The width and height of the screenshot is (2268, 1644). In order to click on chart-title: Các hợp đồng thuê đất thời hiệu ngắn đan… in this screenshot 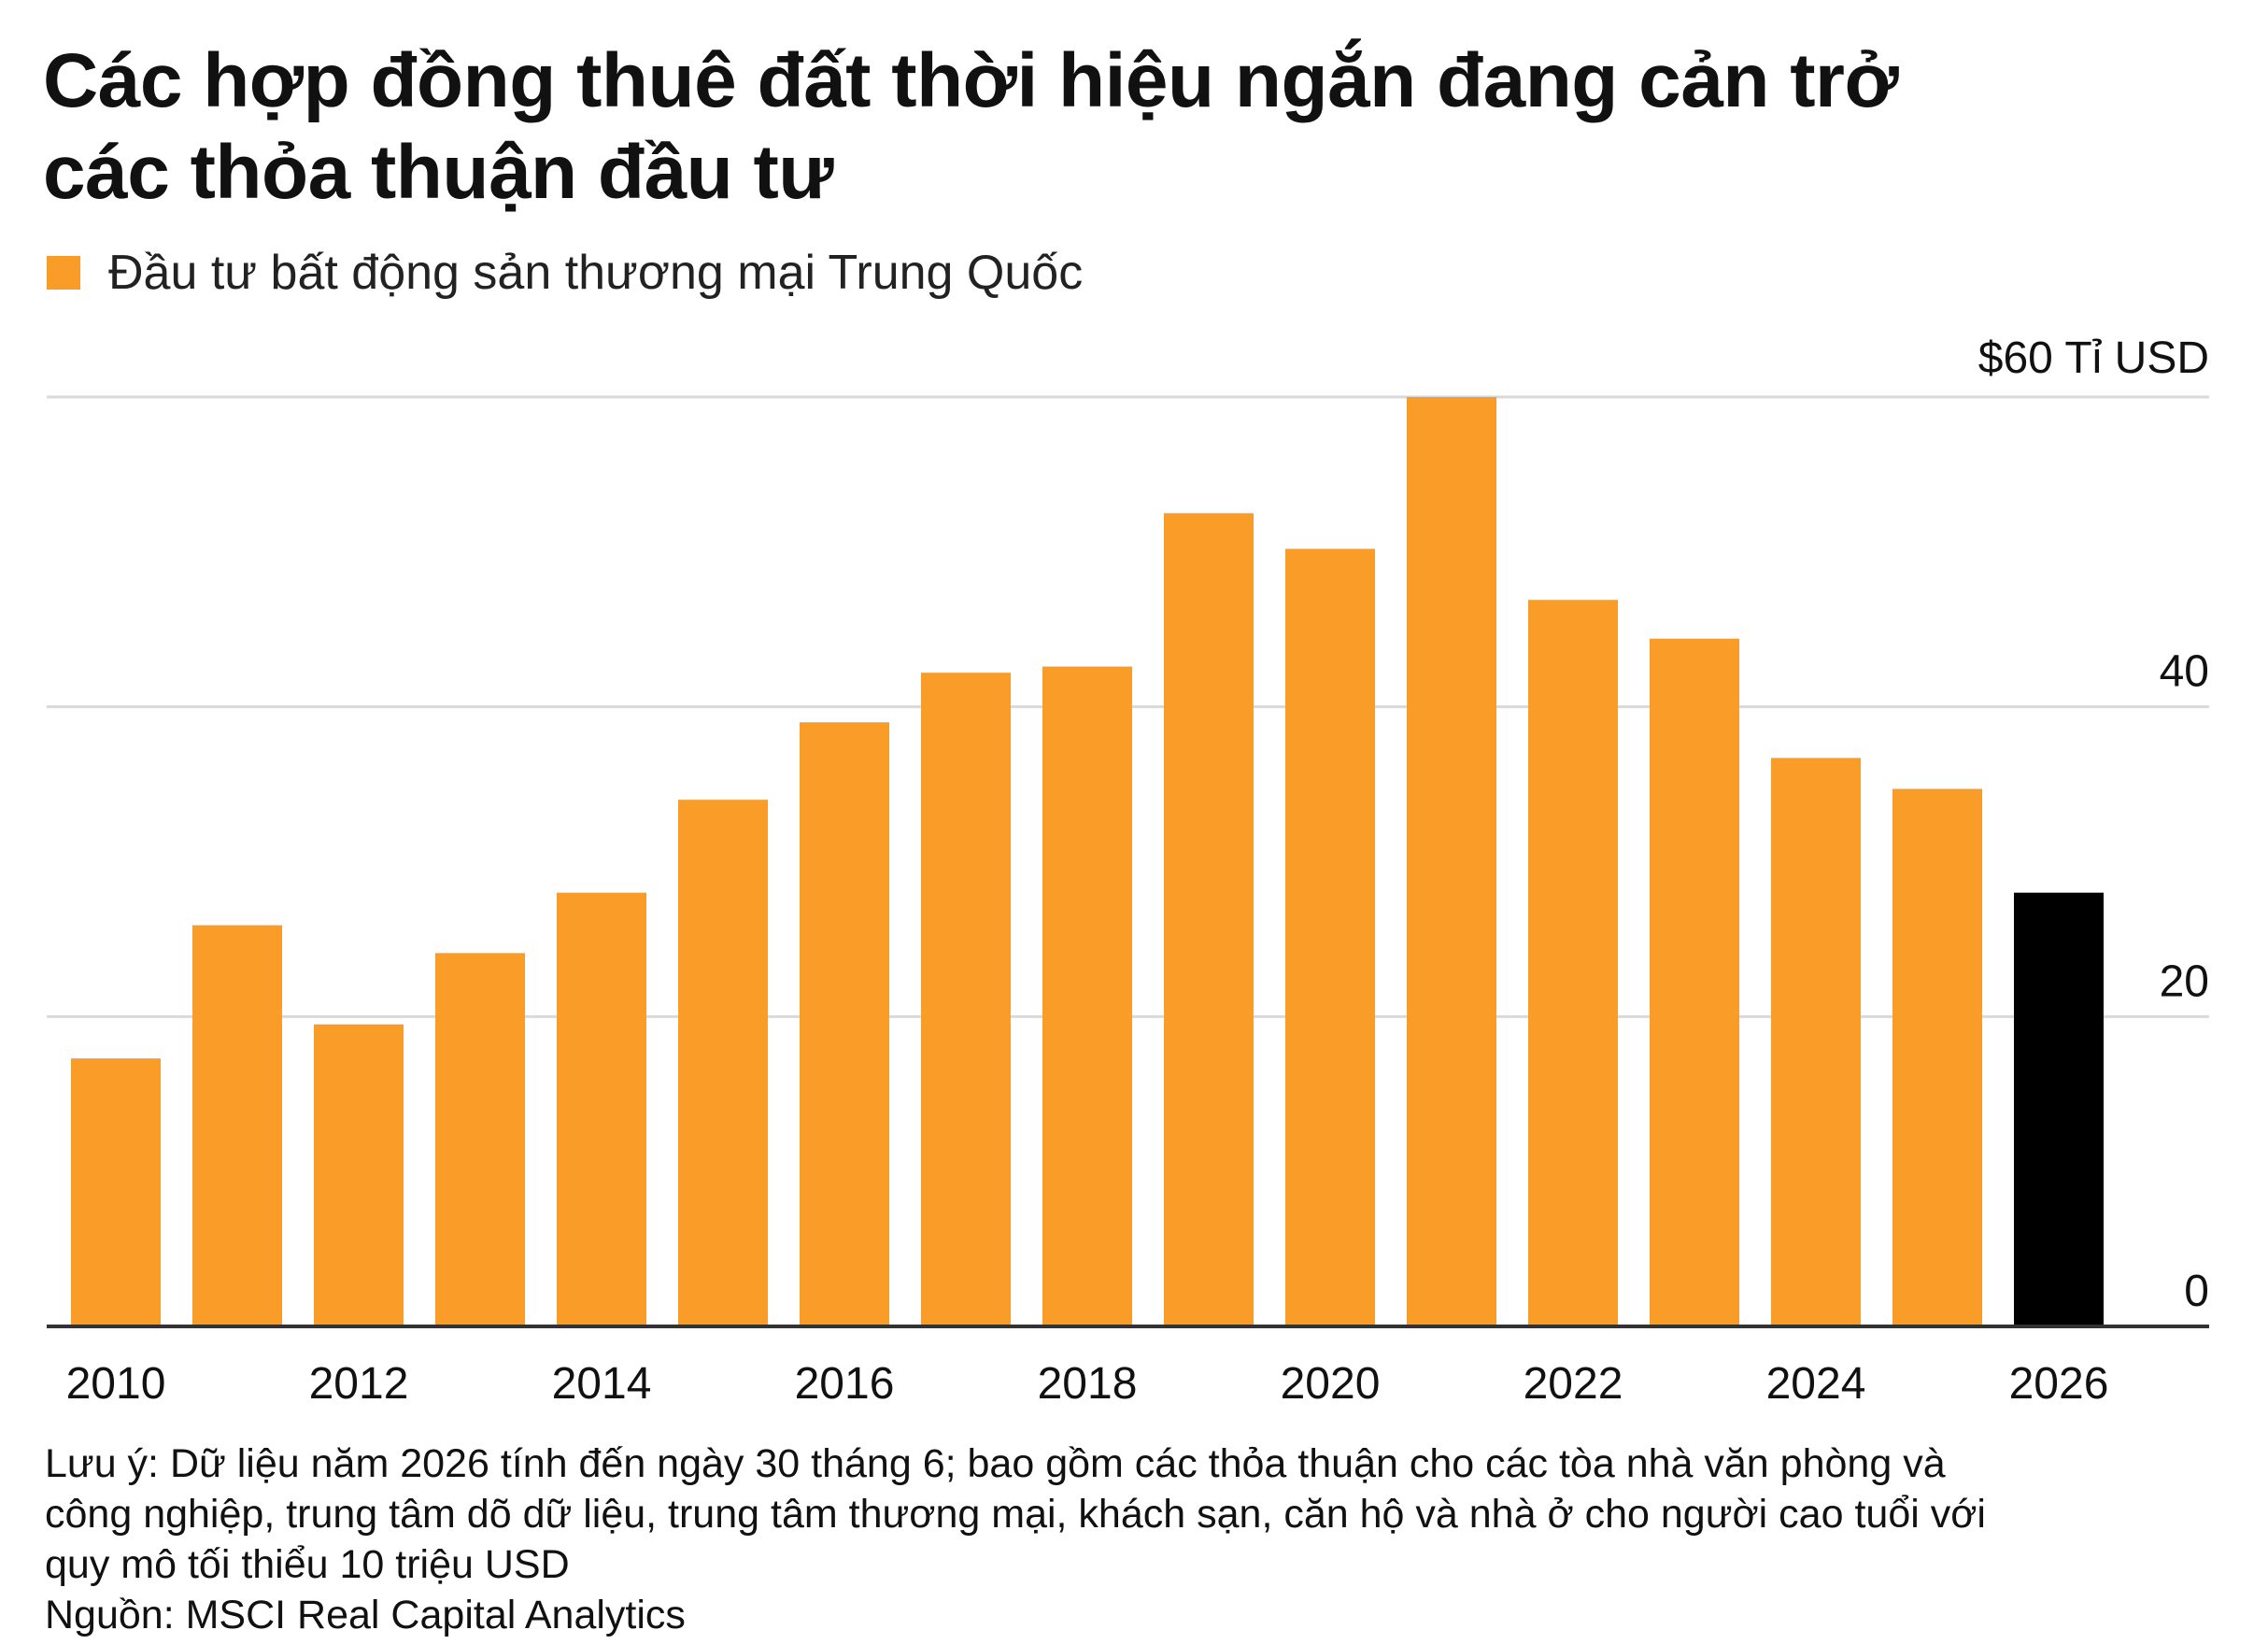, I will do `click(1136, 127)`.